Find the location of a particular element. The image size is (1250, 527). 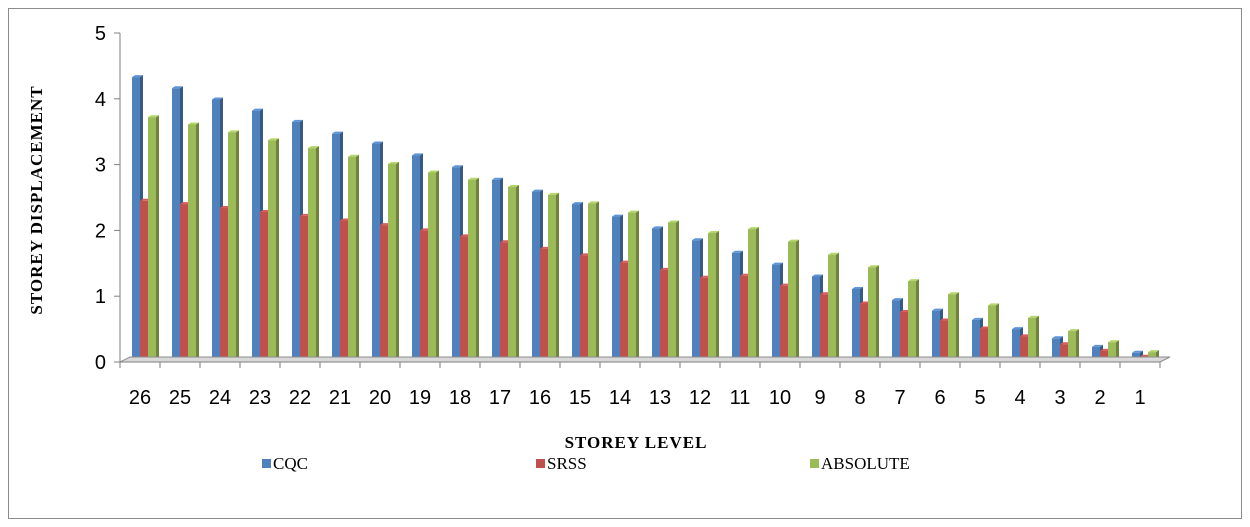

x-tick-label: 26 is located at coordinates (140, 398).